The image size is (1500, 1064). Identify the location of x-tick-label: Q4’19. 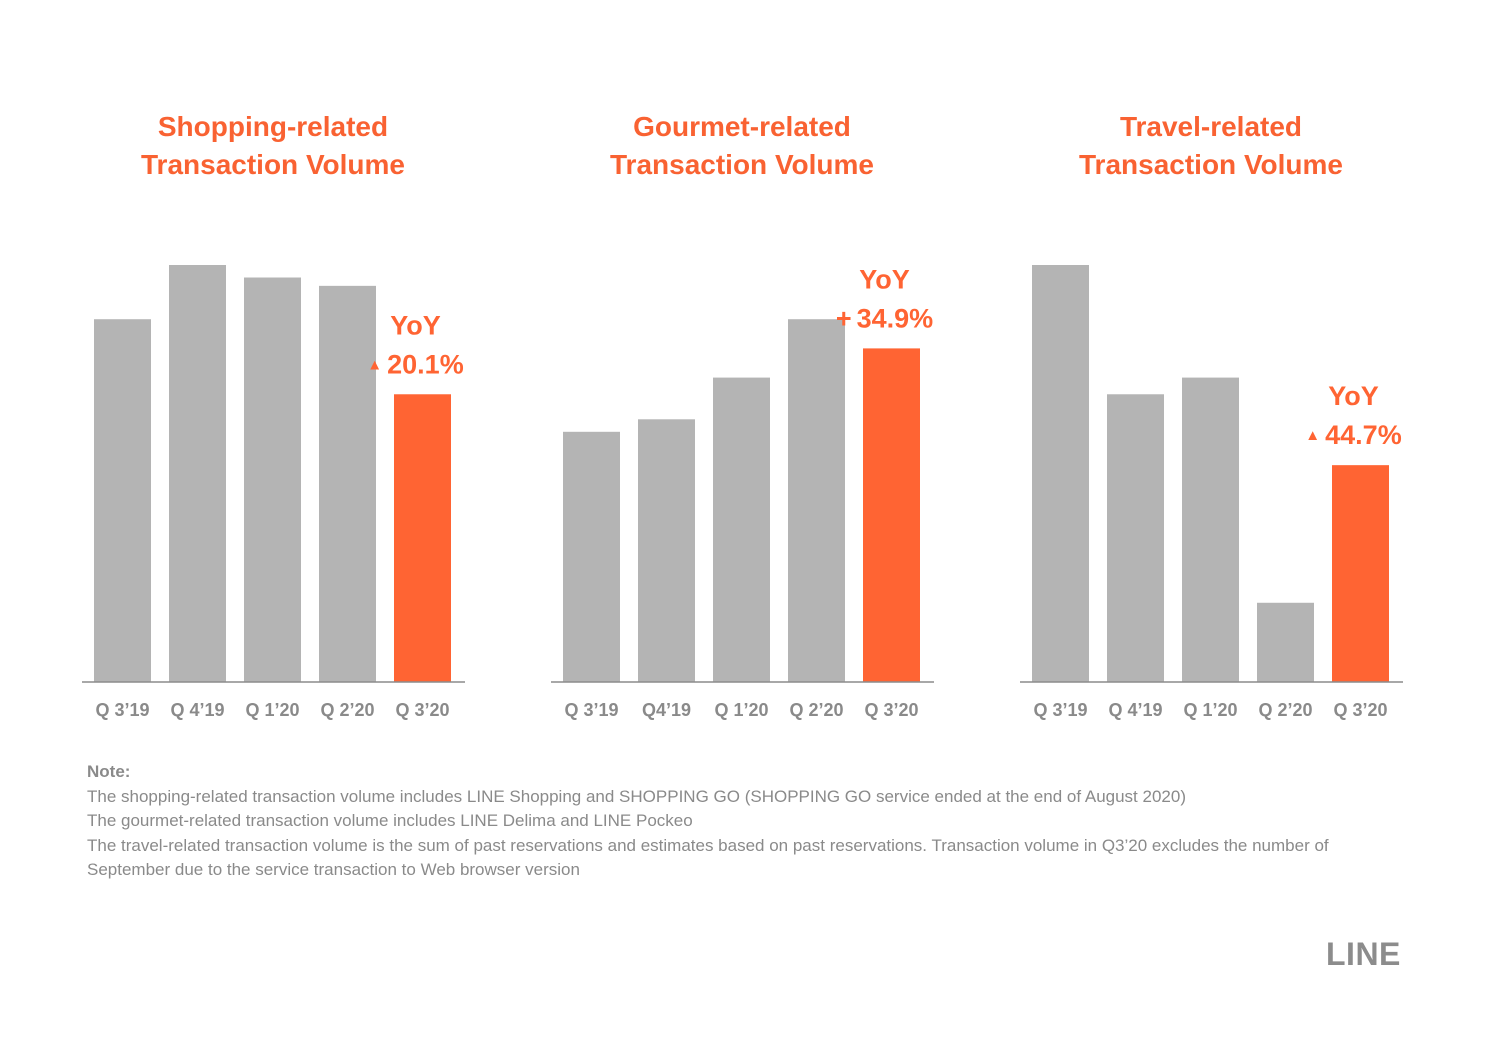
(666, 710).